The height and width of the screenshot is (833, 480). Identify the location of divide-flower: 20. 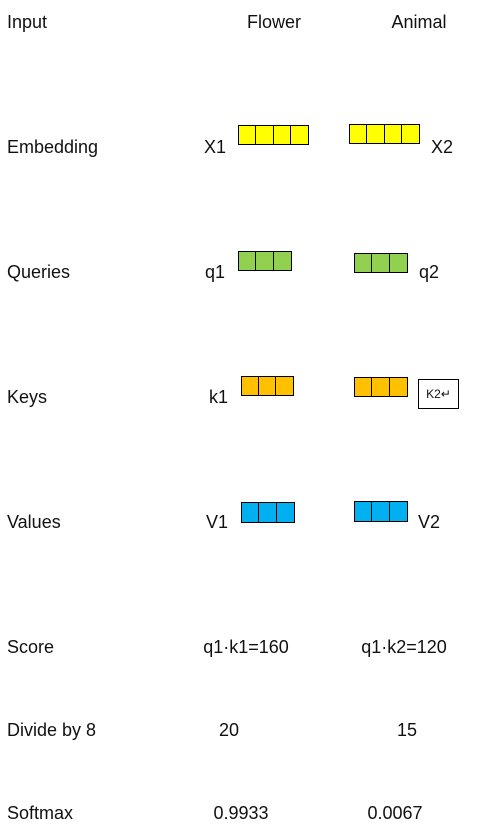
(229, 730).